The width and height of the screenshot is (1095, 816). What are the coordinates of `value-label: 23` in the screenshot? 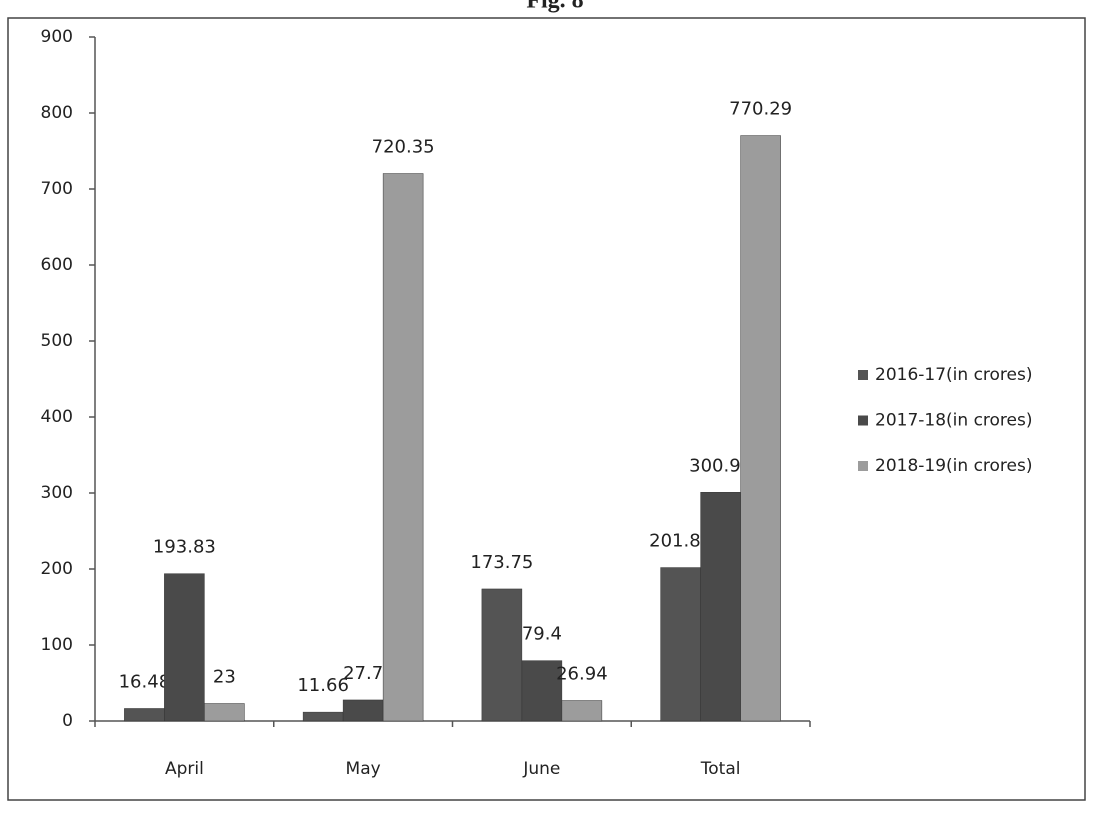 It's located at (224, 677).